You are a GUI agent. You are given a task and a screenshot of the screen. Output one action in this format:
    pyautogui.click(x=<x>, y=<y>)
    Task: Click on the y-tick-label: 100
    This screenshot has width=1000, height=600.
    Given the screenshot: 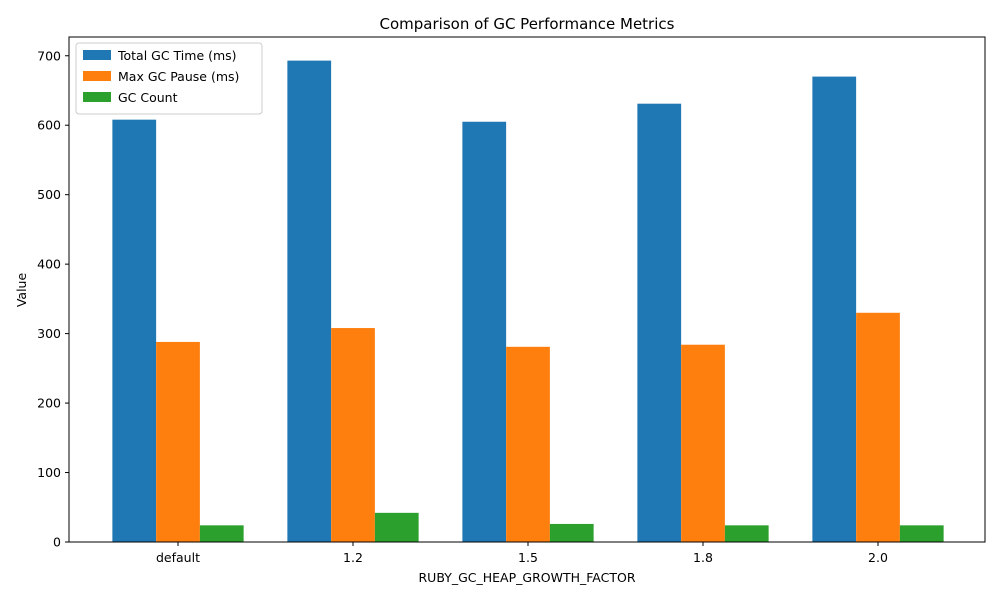 What is the action you would take?
    pyautogui.click(x=49, y=472)
    